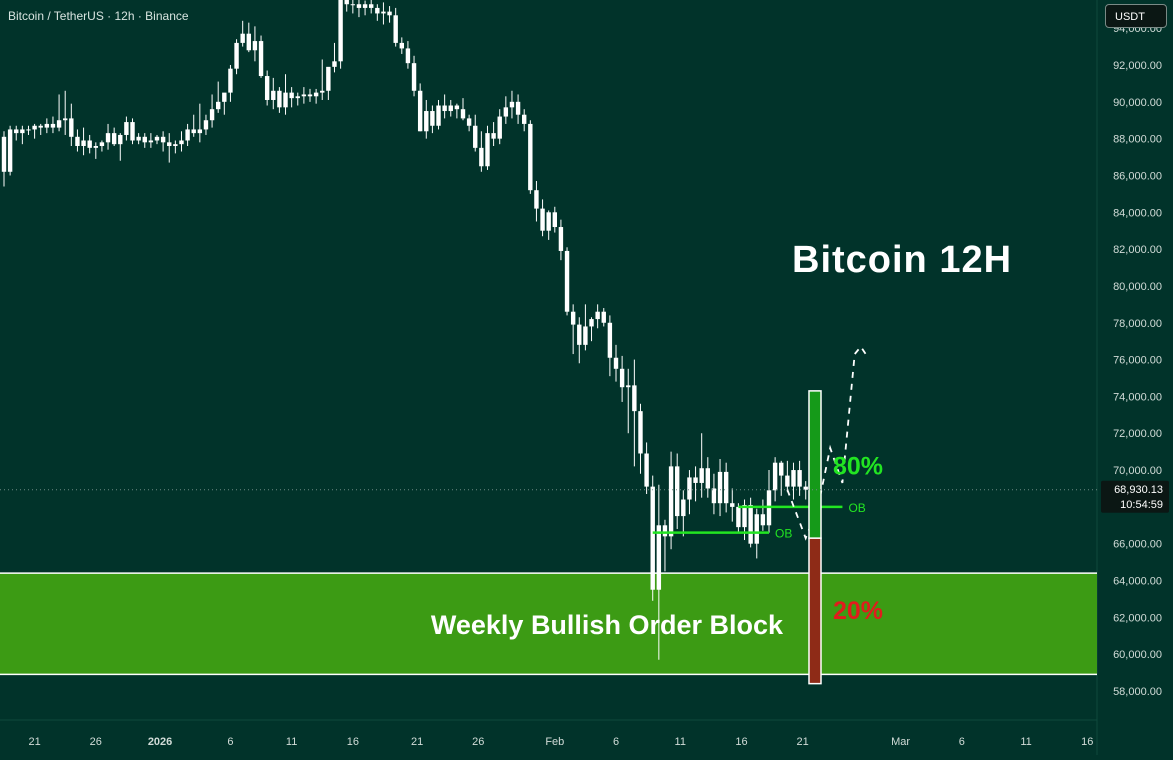 This screenshot has width=1173, height=760. Describe the element at coordinates (1137, 140) in the screenshot. I see `y-tick-label: 88,000.00` at that location.